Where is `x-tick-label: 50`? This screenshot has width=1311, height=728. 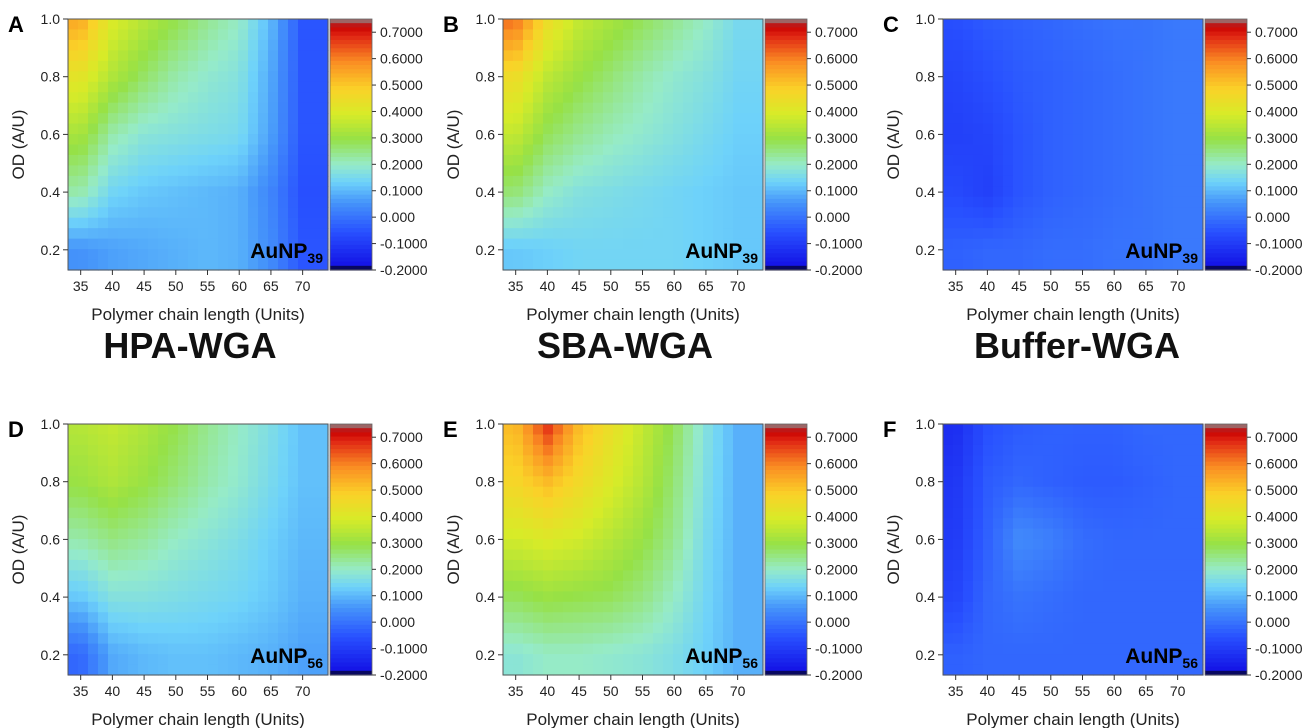
x-tick-label: 50 is located at coordinates (176, 691).